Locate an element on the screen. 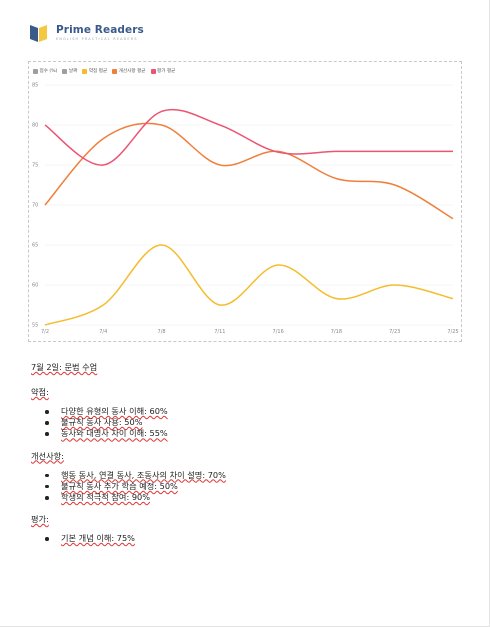 The height and width of the screenshot is (627, 490). list-item: 기본 개념 이해: 75% is located at coordinates (253, 538).